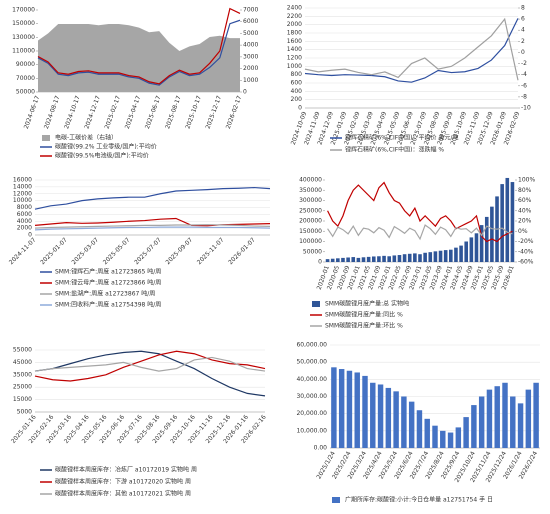 This screenshot has width=550, height=514. What do you see at coordinates (525, 210) in the screenshot?
I see `y2-tick-label: 40%` at bounding box center [525, 210].